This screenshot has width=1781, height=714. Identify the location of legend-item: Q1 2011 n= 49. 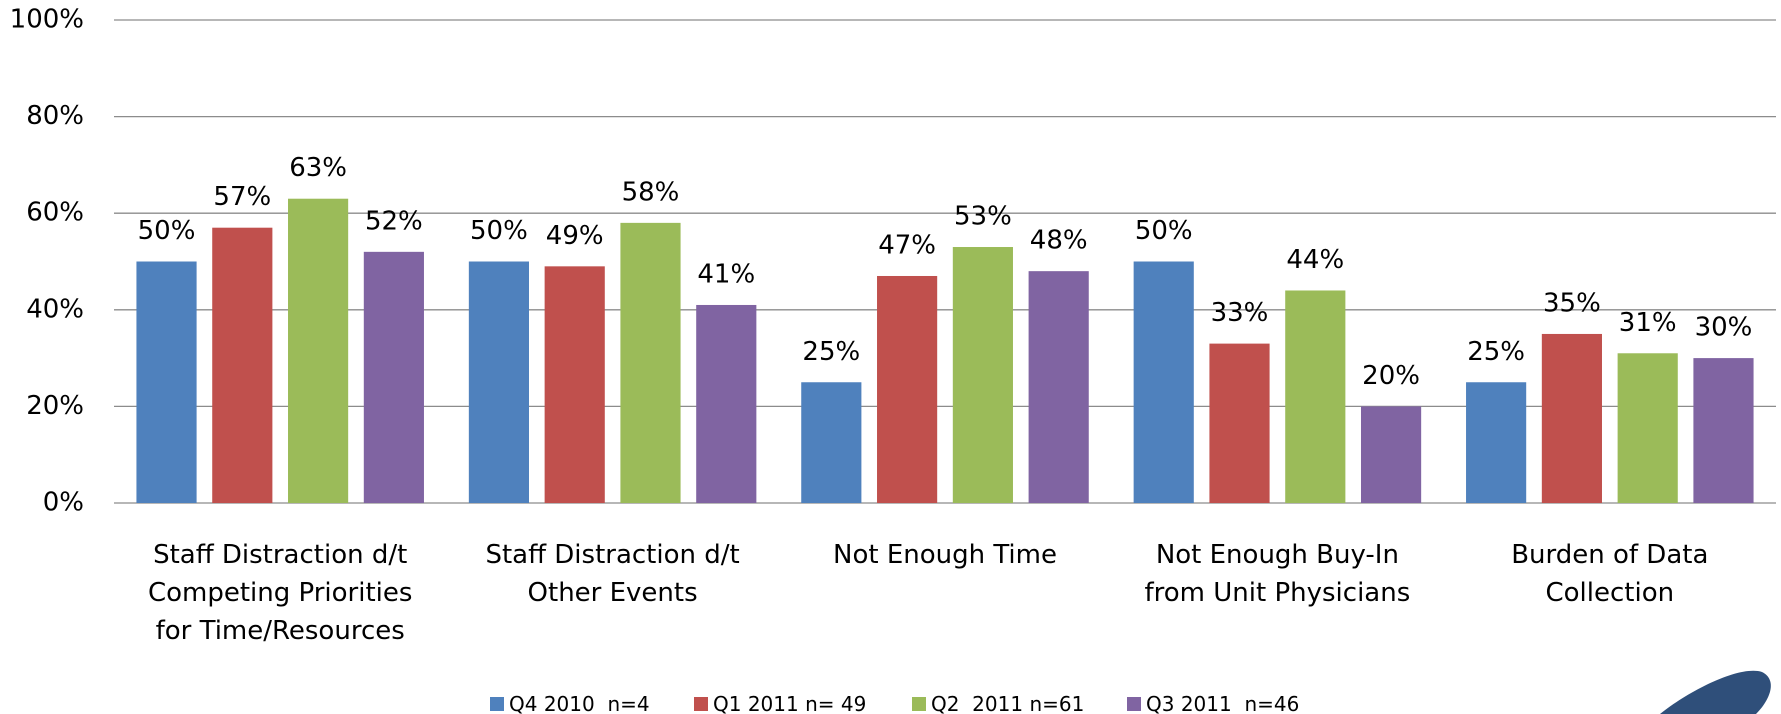
(780, 703).